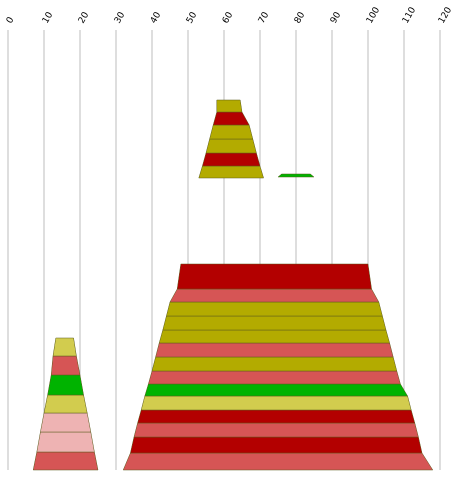  What do you see at coordinates (192, 17) in the screenshot?
I see `x-tick-label: 50` at bounding box center [192, 17].